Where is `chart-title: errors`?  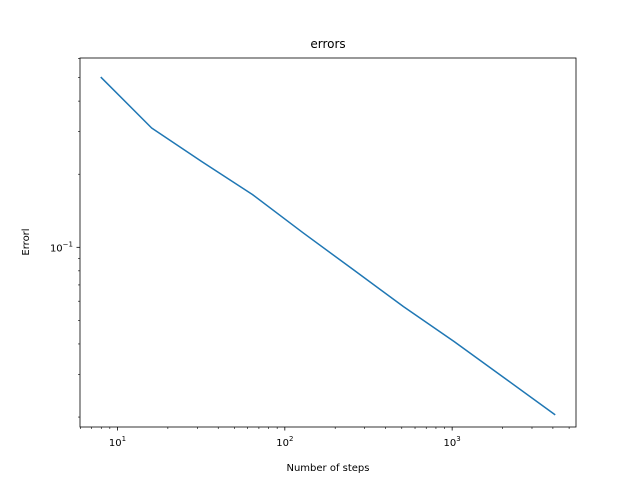 chart-title: errors is located at coordinates (327, 44).